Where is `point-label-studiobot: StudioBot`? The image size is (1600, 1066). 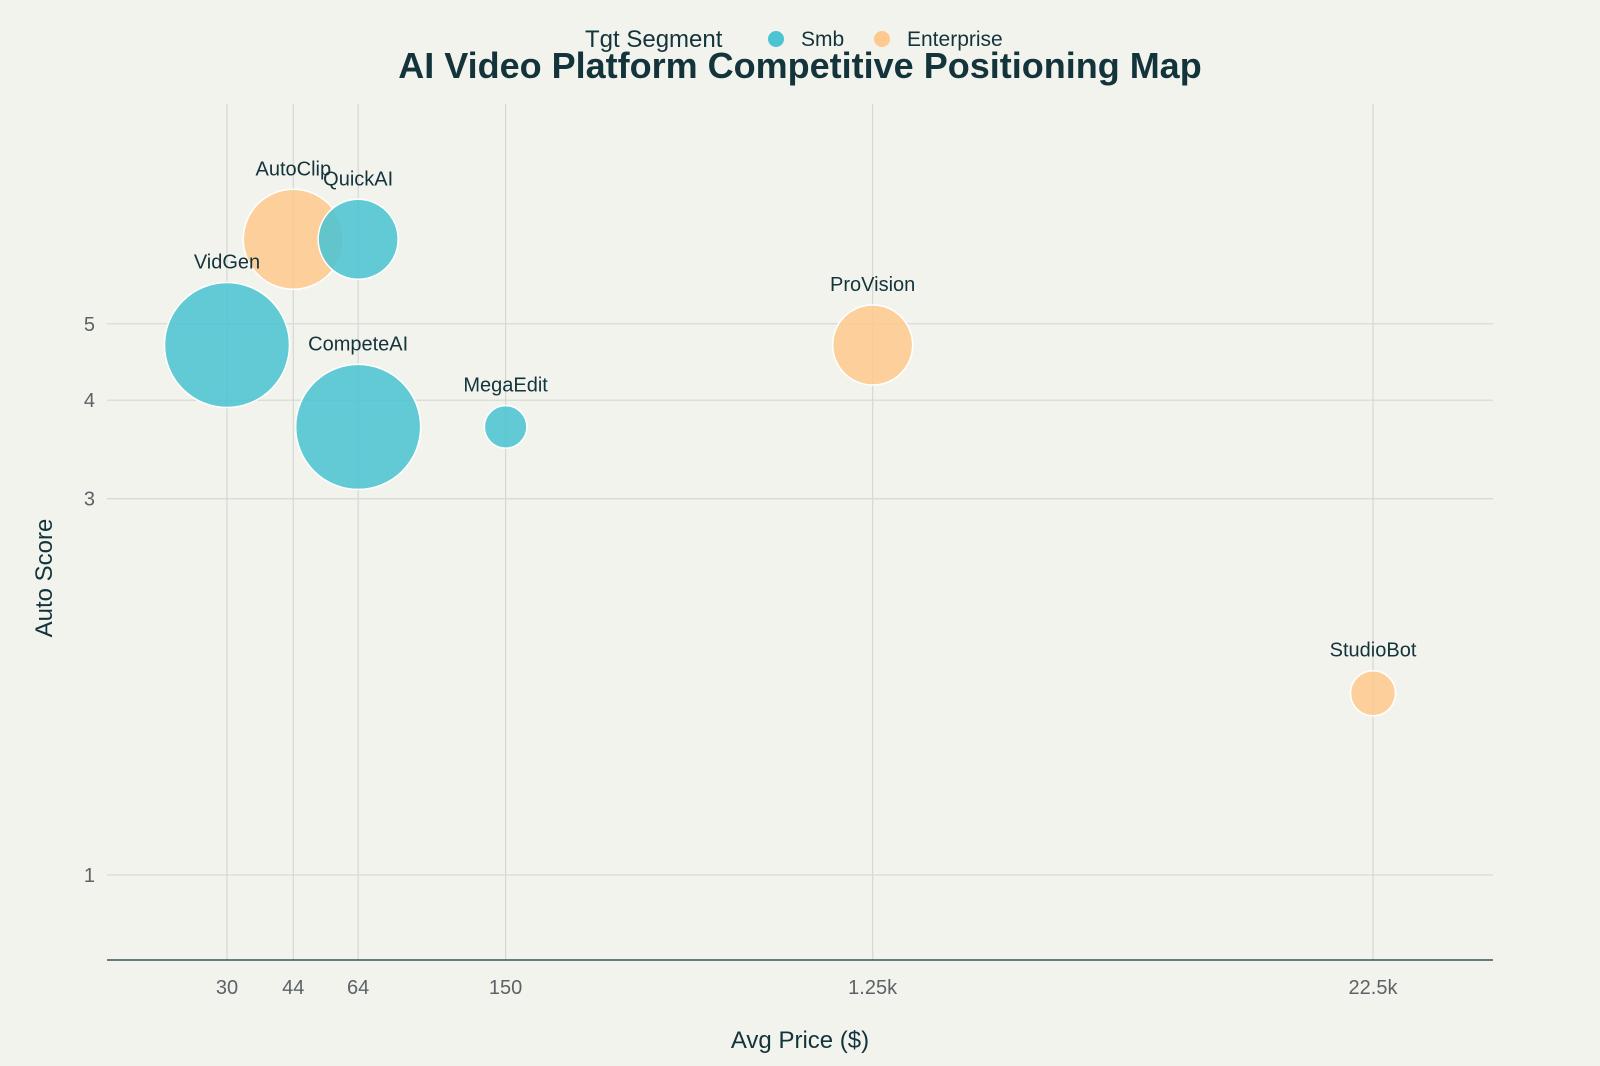
point-label-studiobot: StudioBot is located at coordinates (1373, 651).